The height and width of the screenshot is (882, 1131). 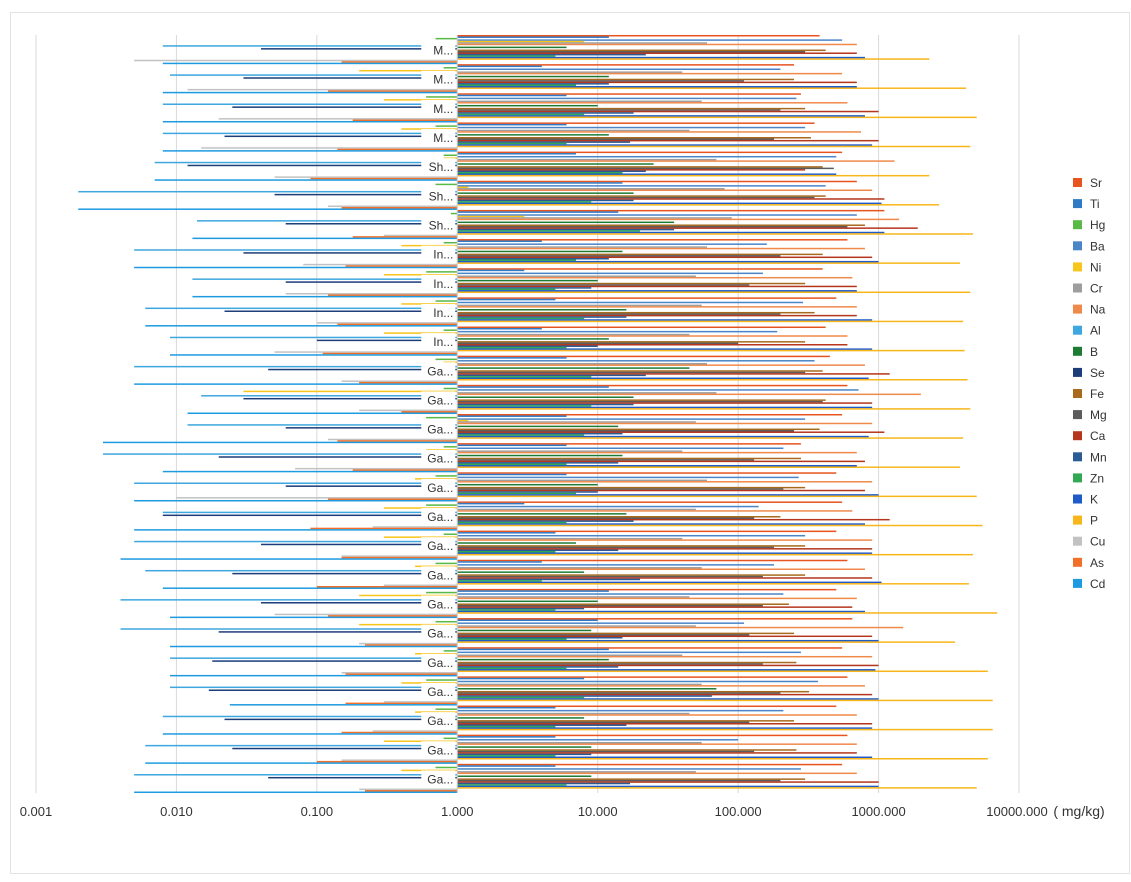 What do you see at coordinates (1096, 183) in the screenshot?
I see `legend-label: Sr` at bounding box center [1096, 183].